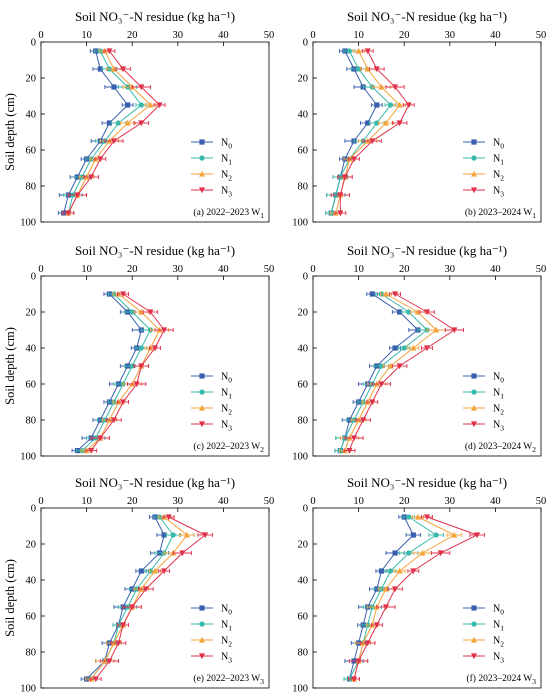 Image resolution: width=550 pixels, height=696 pixels. Describe the element at coordinates (483, 642) in the screenshot. I see `legend-item-n2: N2` at that location.